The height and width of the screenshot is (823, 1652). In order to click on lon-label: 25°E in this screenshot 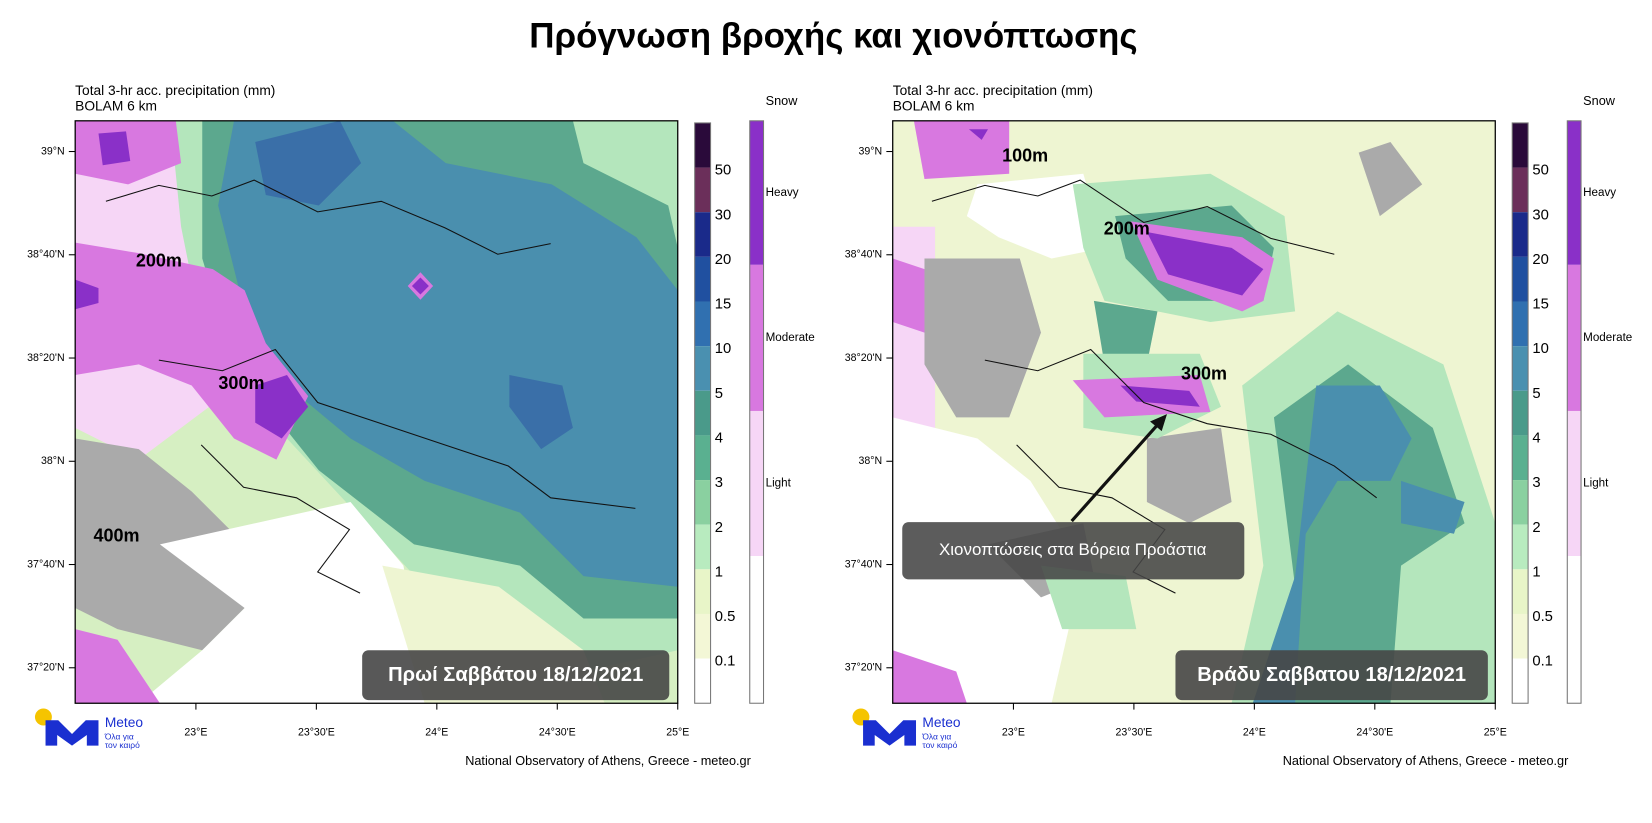, I will do `click(677, 733)`.